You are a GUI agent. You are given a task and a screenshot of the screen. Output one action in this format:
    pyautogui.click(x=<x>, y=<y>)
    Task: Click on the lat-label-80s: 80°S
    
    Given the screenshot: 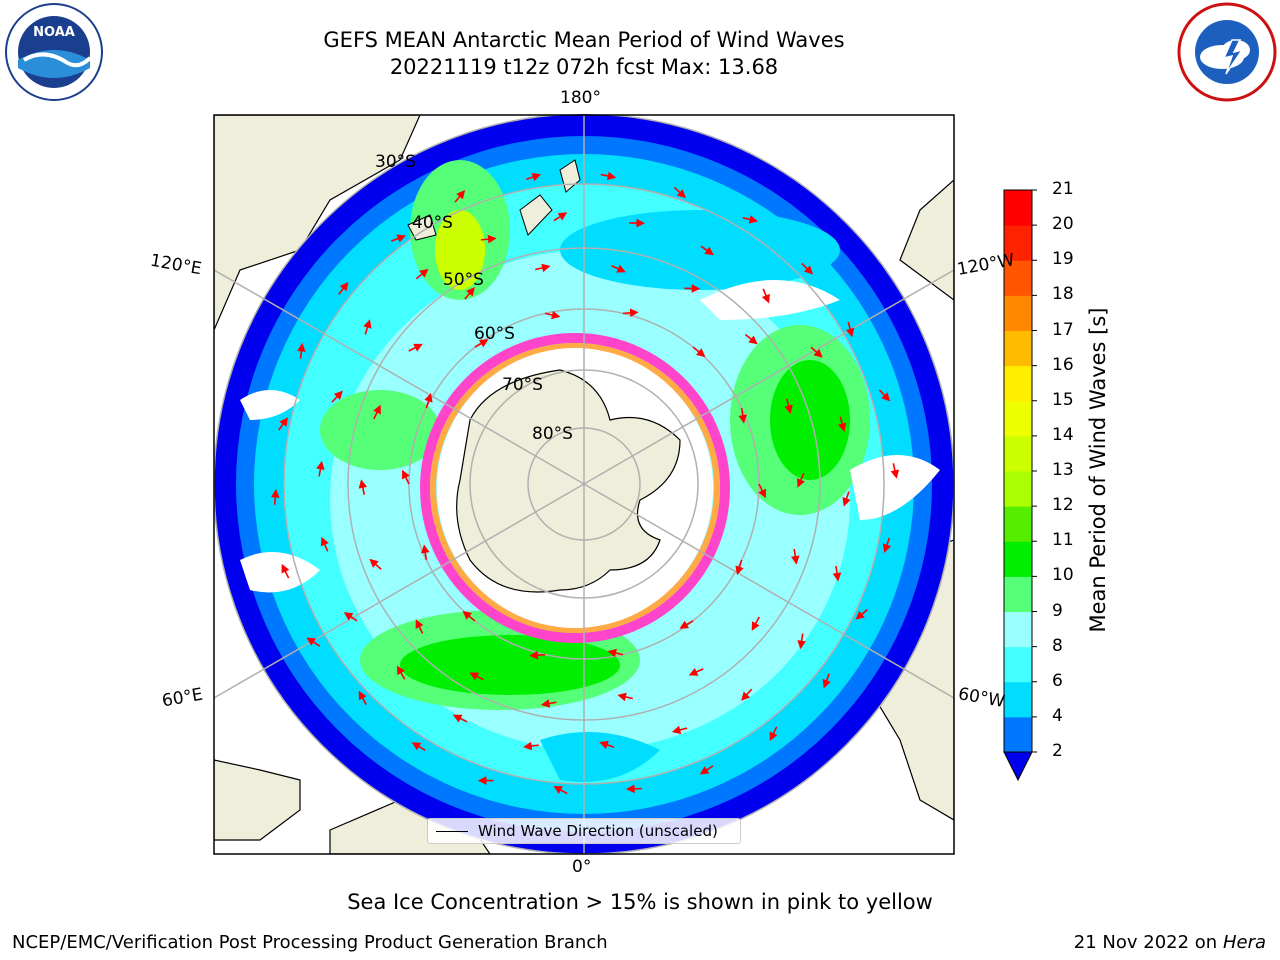 What is the action you would take?
    pyautogui.click(x=552, y=434)
    